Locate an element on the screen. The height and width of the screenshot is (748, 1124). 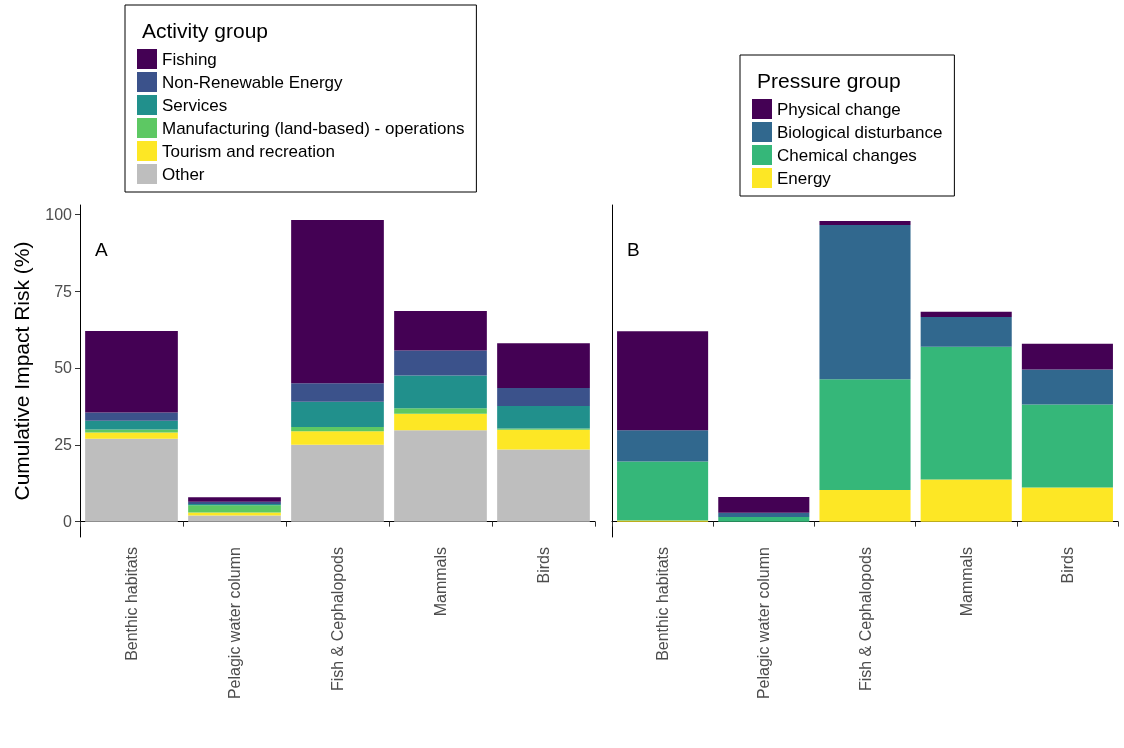
legend-label: Other is located at coordinates (183, 174).